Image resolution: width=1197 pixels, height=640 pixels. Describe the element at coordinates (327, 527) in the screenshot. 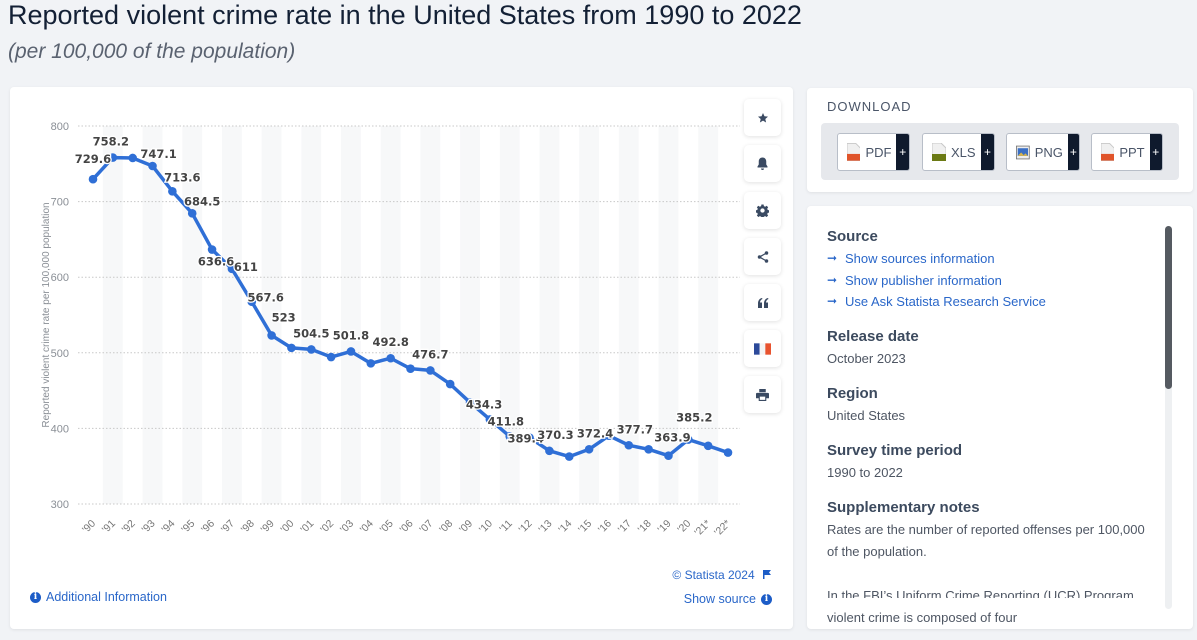

I see `x-tick-label: '02` at that location.